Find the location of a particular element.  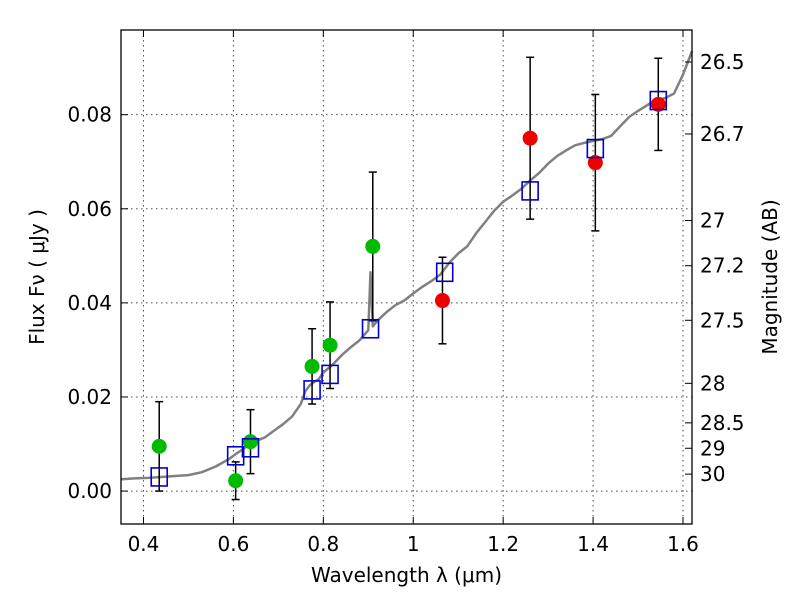

x-tick-label: 0.6 is located at coordinates (233, 544).